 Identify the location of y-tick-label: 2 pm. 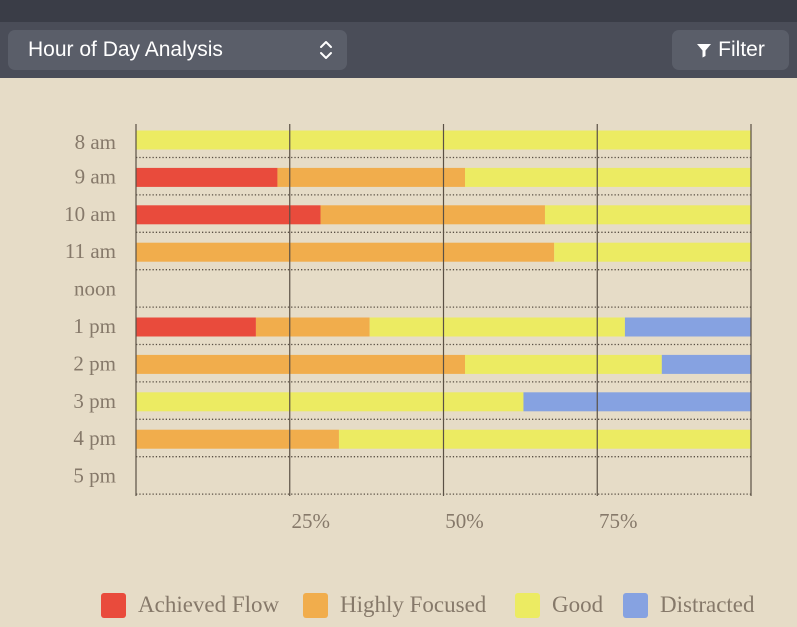
(94, 363).